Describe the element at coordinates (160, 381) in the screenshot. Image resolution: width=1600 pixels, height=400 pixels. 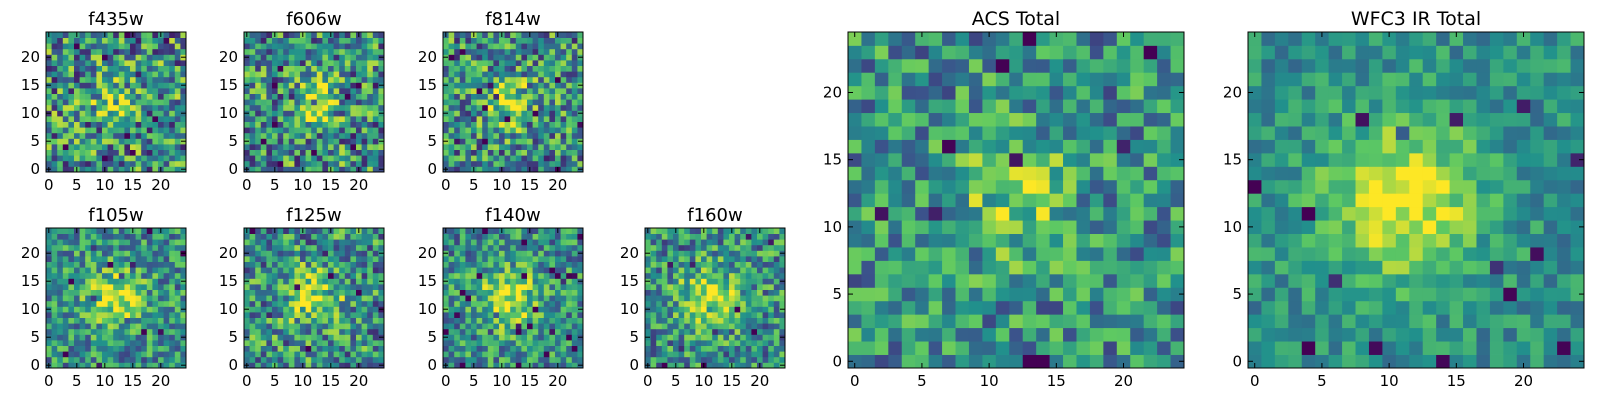
I see `x-tick-label: 20` at that location.